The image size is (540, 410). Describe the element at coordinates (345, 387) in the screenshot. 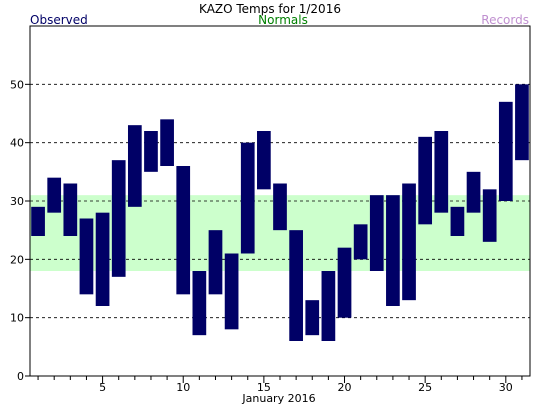

I see `x-tick-label-20: 20` at that location.